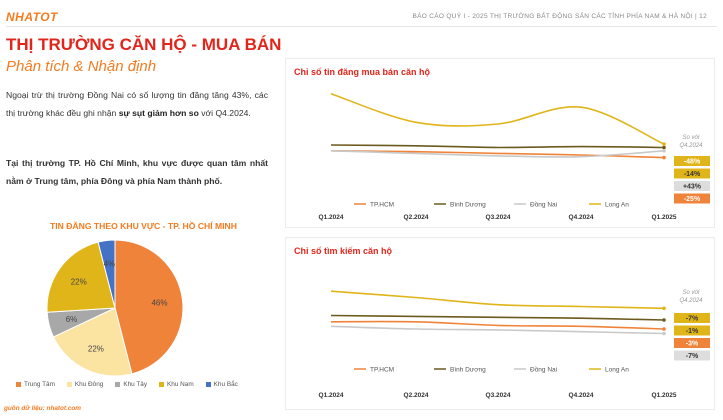 This screenshot has width=723, height=420. I want to click on listing-chart-legend-label-binh-duong: Bình Dương, so click(468, 205).